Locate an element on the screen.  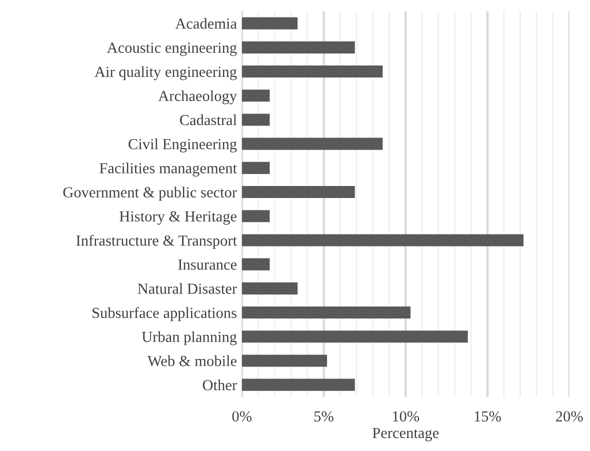
y-tick-label: Infrastructure & Transport is located at coordinates (156, 241).